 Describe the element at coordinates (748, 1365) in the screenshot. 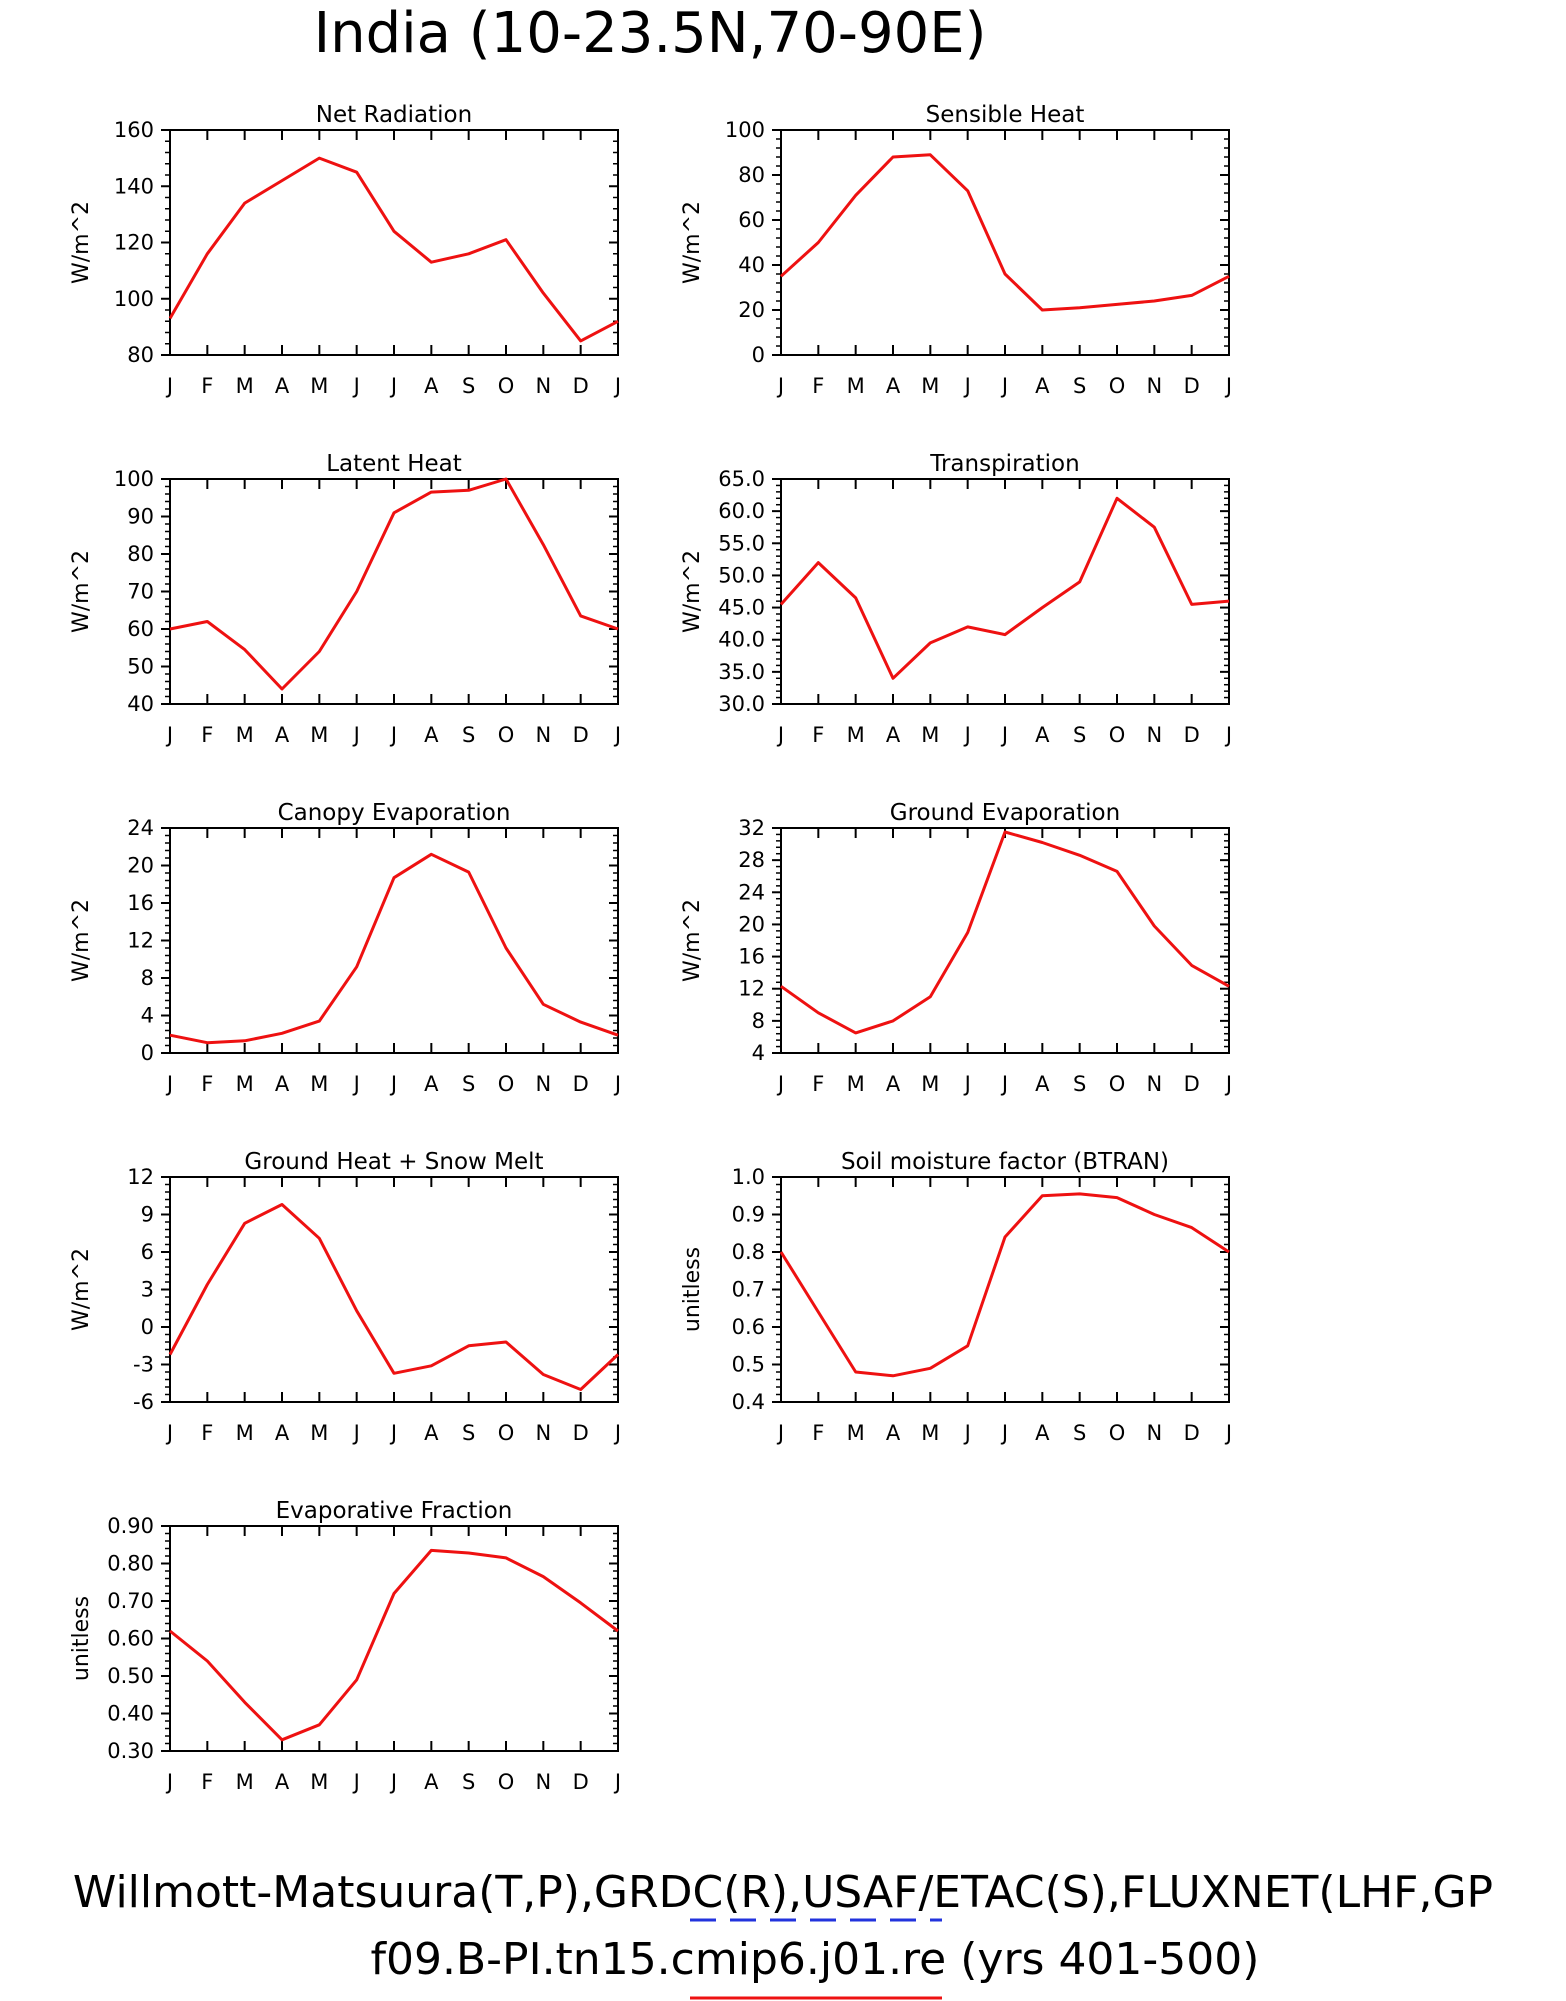

I see `y-tick-label: 0.5` at that location.